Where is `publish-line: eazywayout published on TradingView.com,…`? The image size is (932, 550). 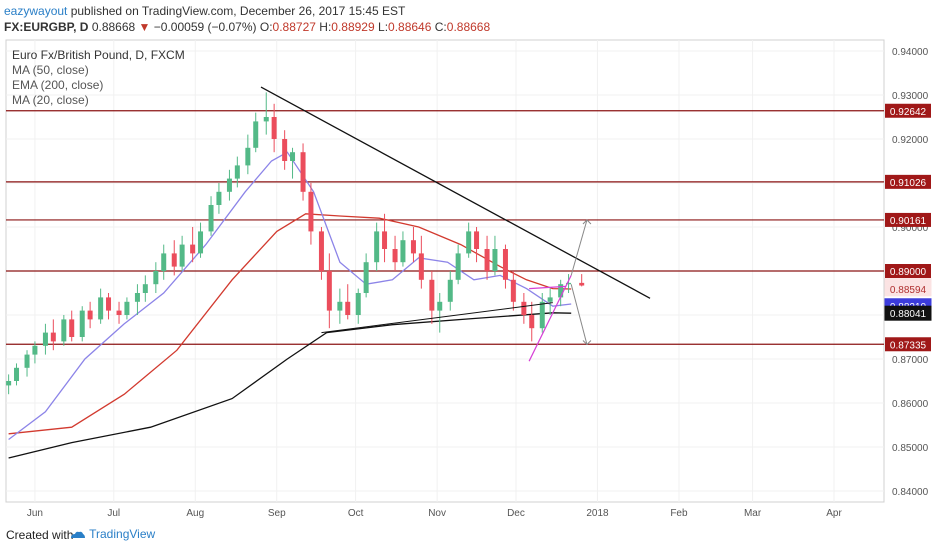 publish-line: eazywayout published on TradingView.com,… is located at coordinates (204, 11).